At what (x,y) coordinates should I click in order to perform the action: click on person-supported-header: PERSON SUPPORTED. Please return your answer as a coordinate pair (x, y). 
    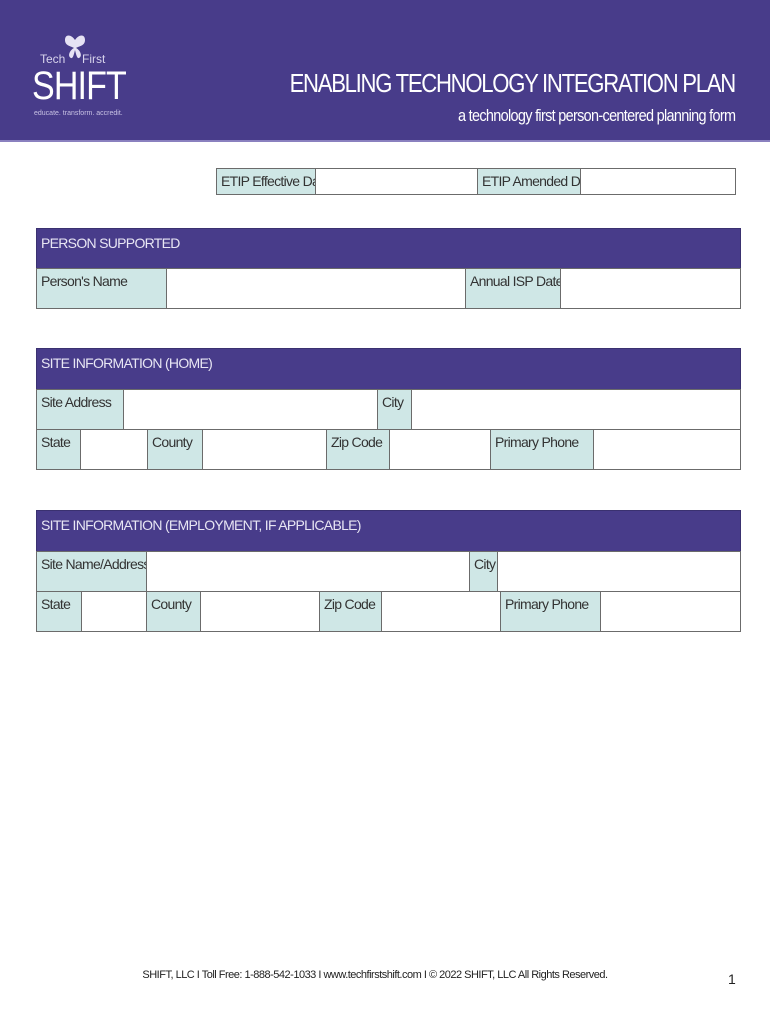
    Looking at the image, I should click on (388, 248).